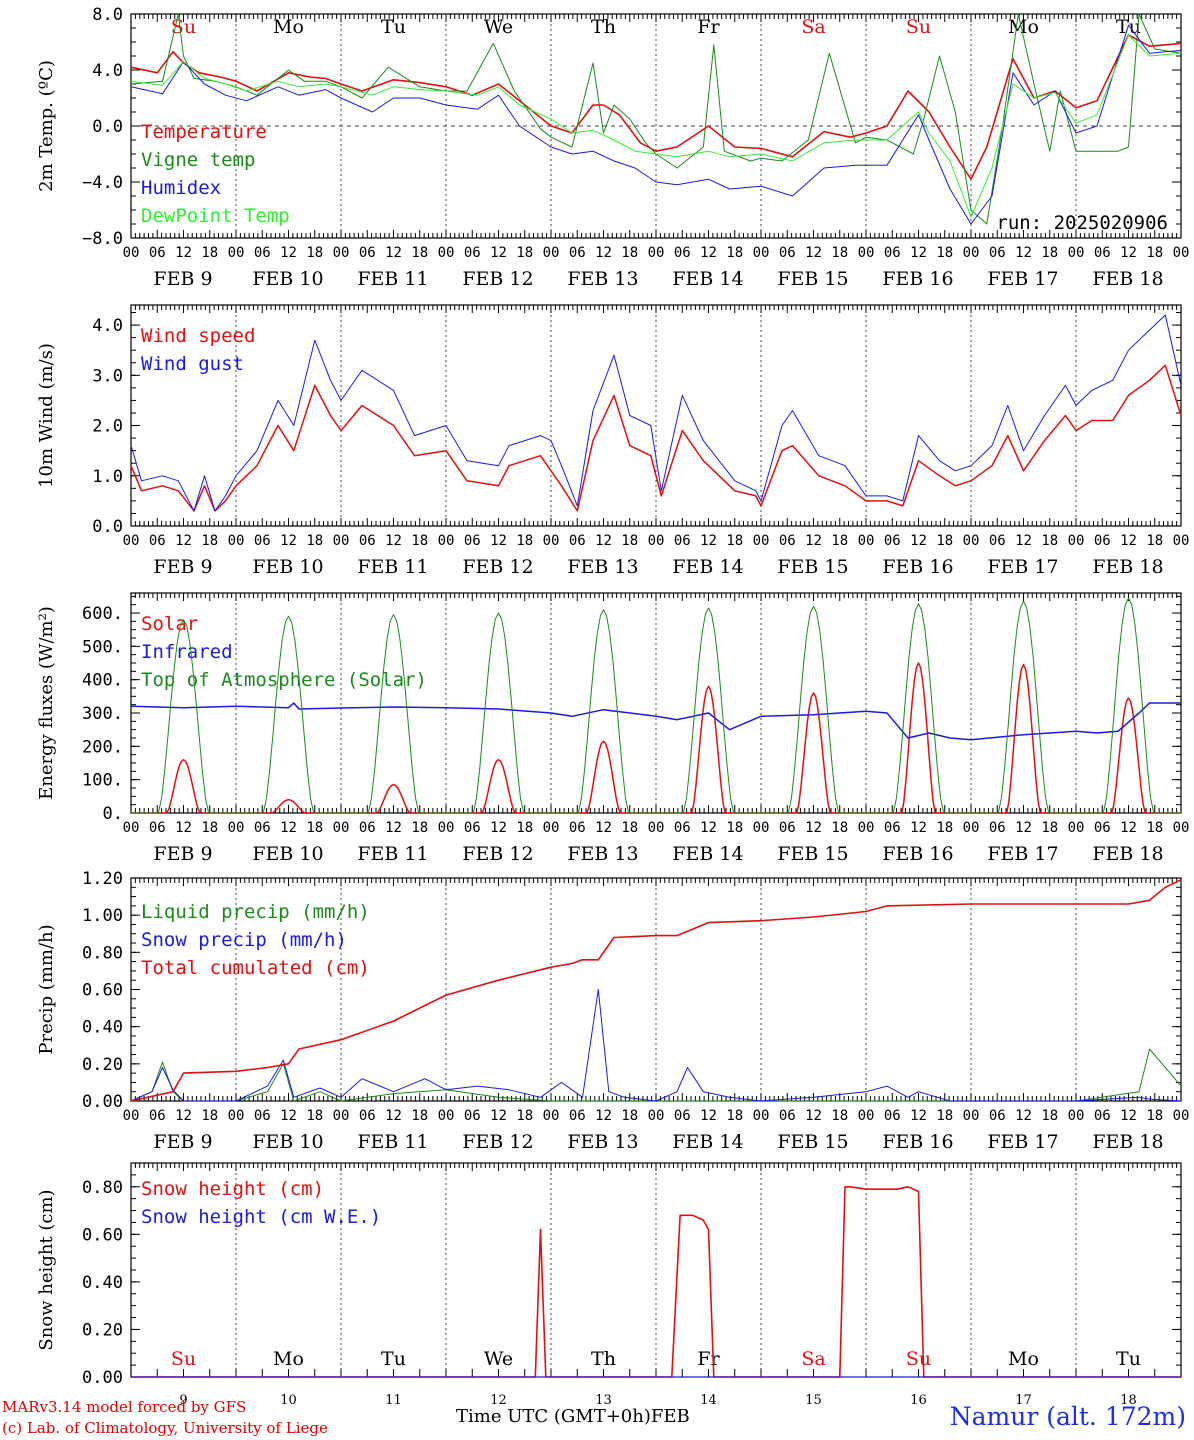 The height and width of the screenshot is (1440, 1194). I want to click on y-tick-label: 0.80, so click(102, 953).